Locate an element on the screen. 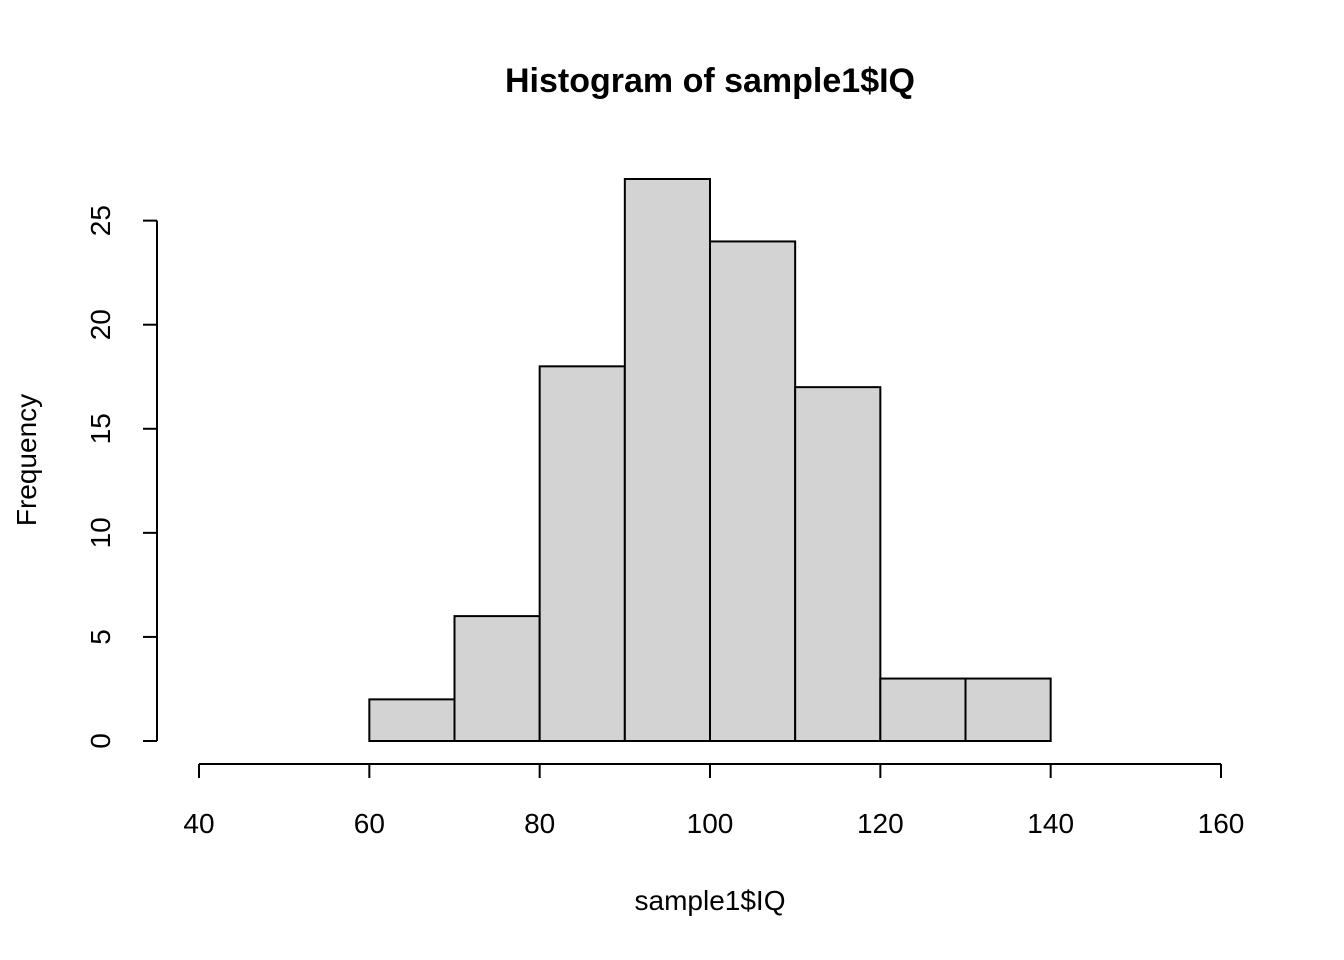  x-axis-label: sample1$IQ is located at coordinates (710, 900).